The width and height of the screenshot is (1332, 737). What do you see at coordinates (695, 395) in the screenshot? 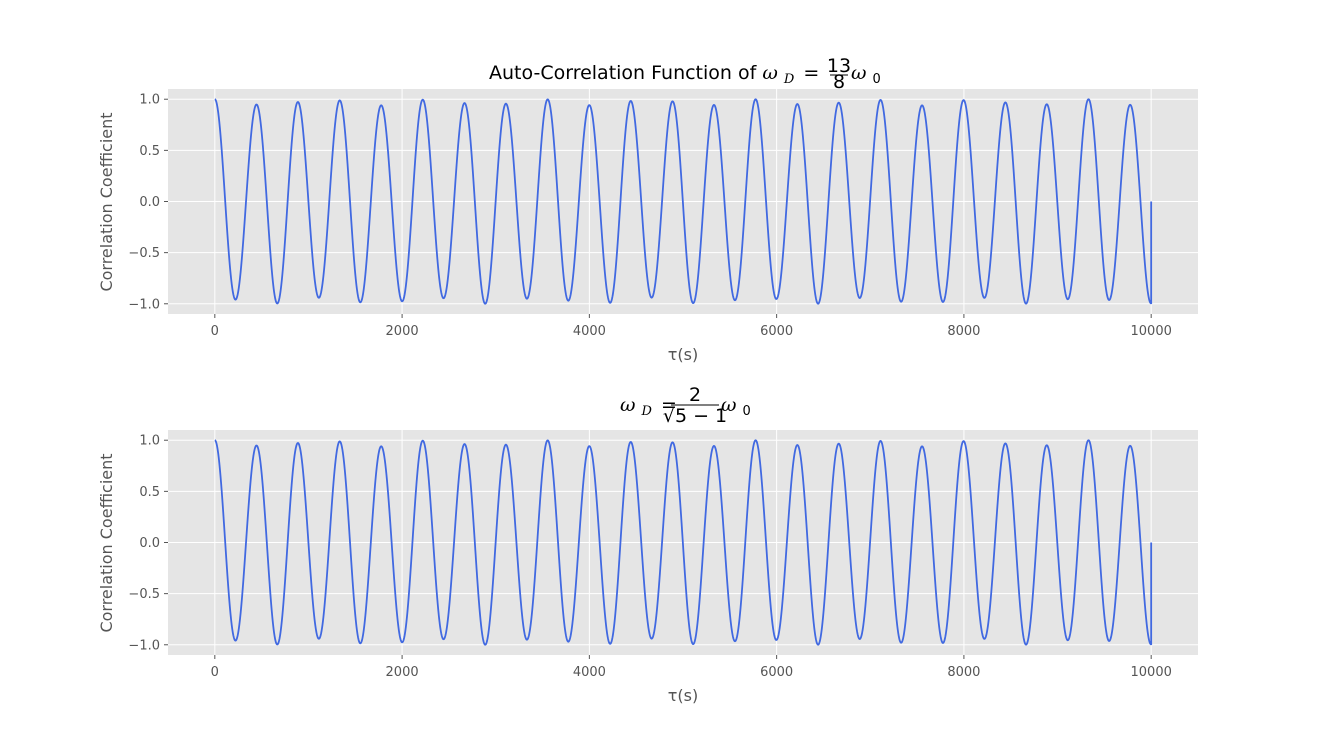
I see `title-2-num: 2` at bounding box center [695, 395].